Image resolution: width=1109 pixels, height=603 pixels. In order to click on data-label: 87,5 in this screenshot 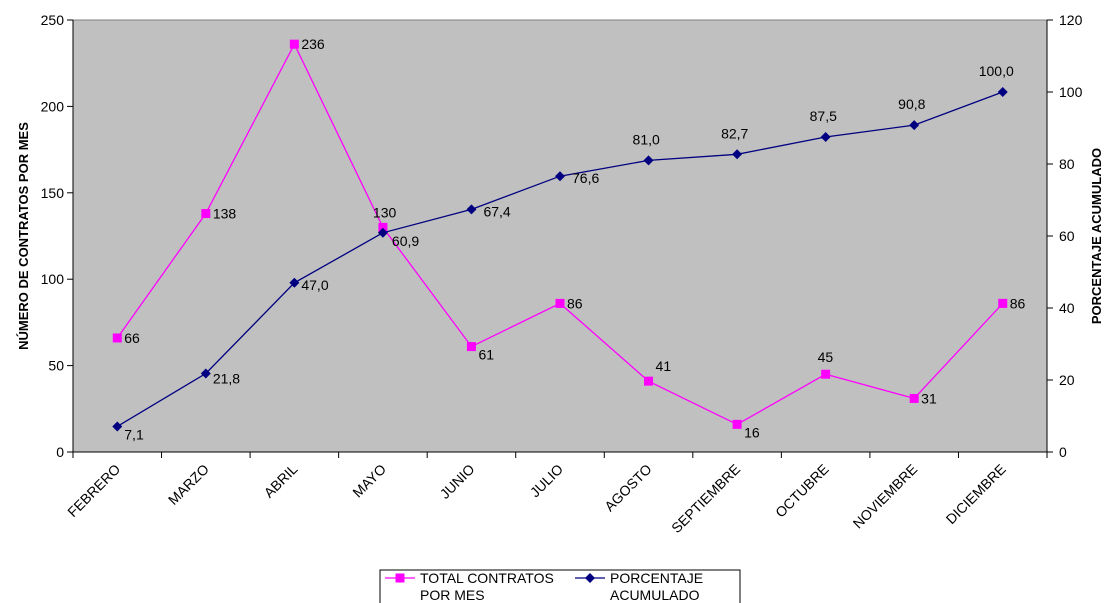, I will do `click(823, 116)`.